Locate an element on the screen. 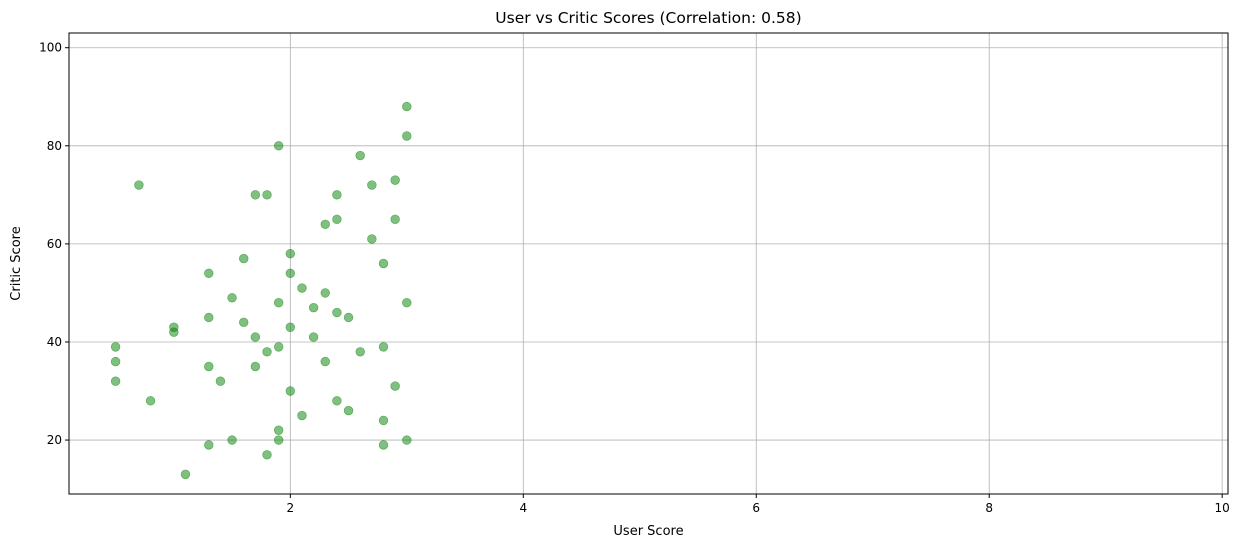 The height and width of the screenshot is (547, 1239). y-tick-label: 20 is located at coordinates (54, 440).